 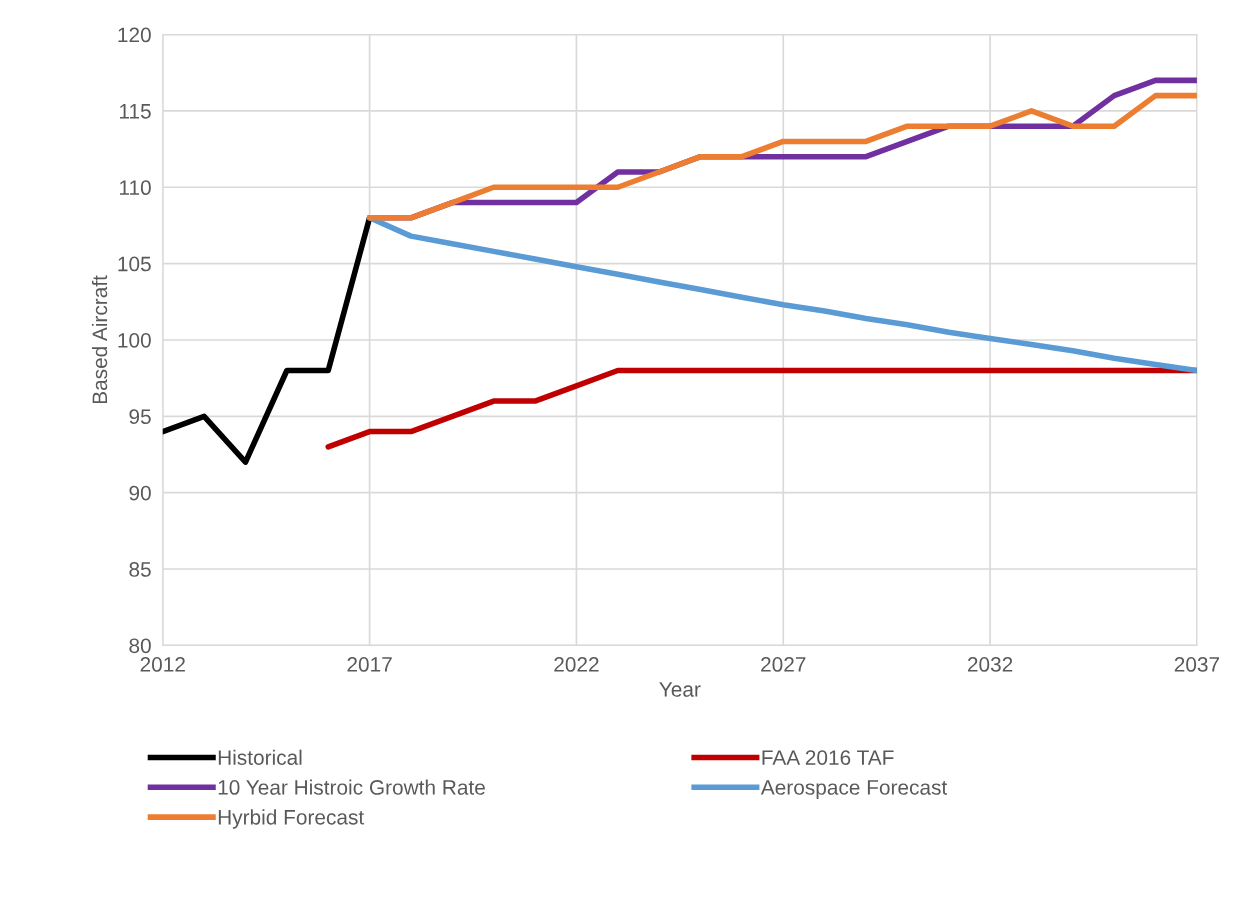 I want to click on x-tick-label: 2012, so click(x=162, y=664).